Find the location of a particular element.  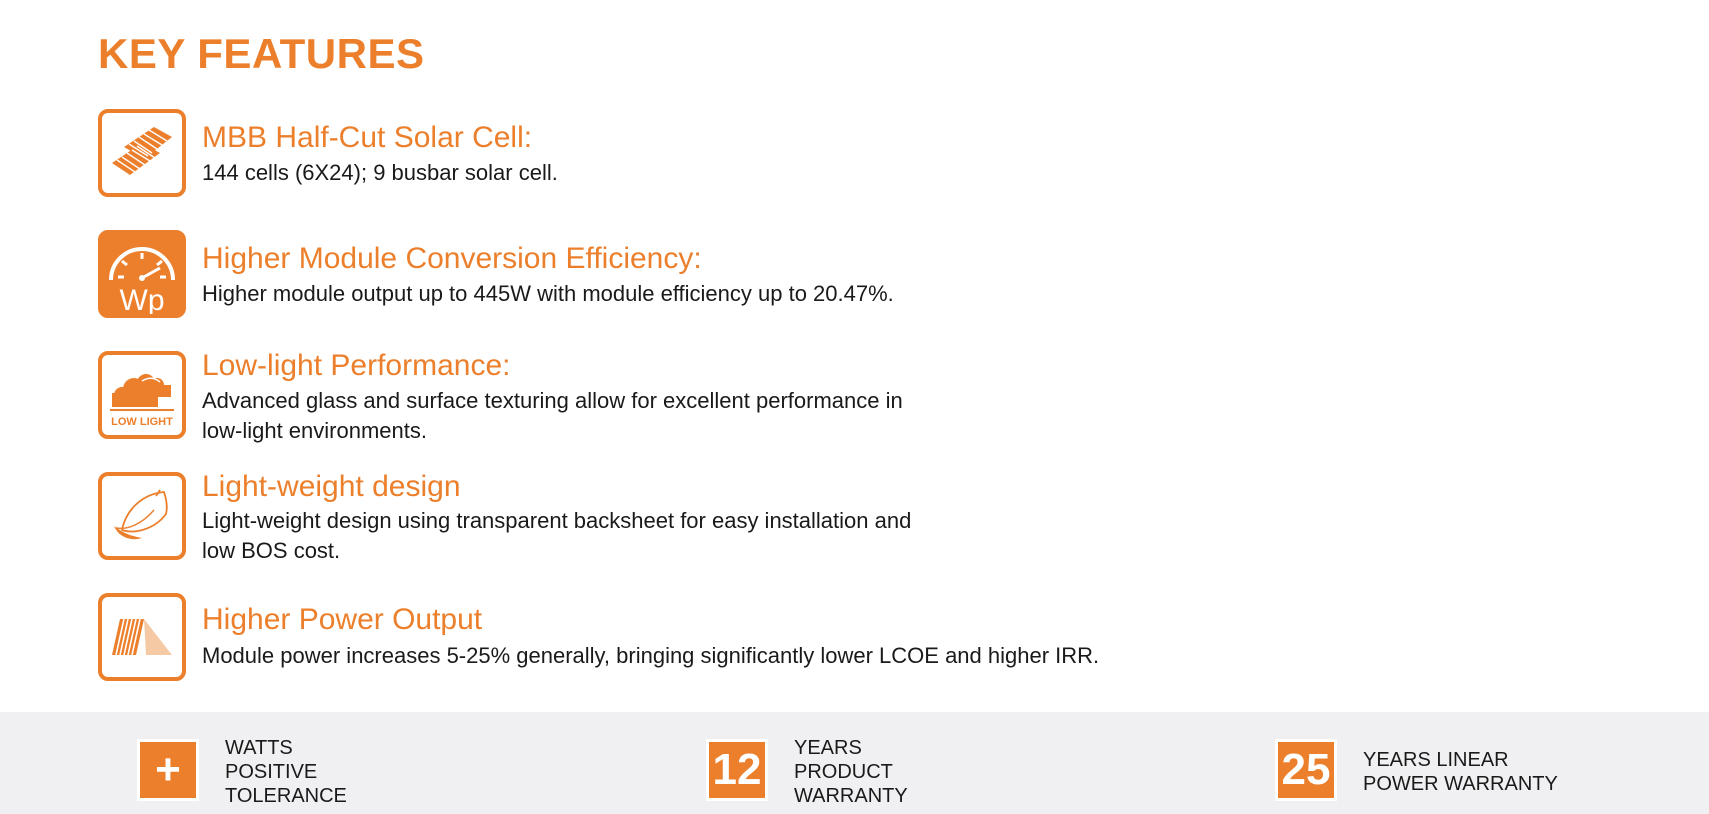

footer-text: TOLERANCE is located at coordinates (286, 796).